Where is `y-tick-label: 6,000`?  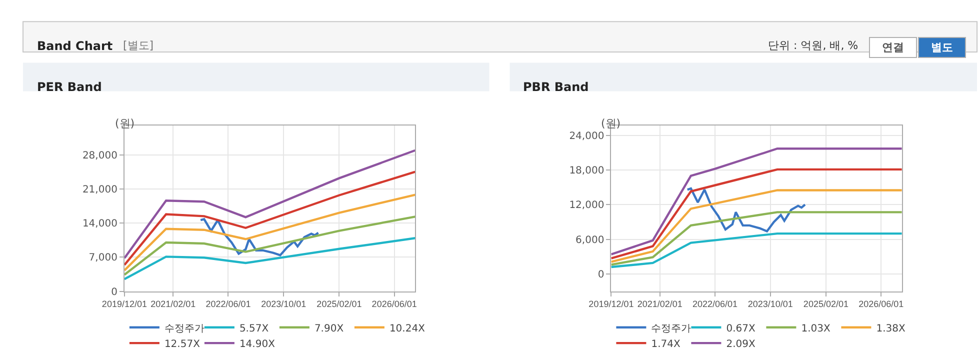 y-tick-label: 6,000 is located at coordinates (590, 240).